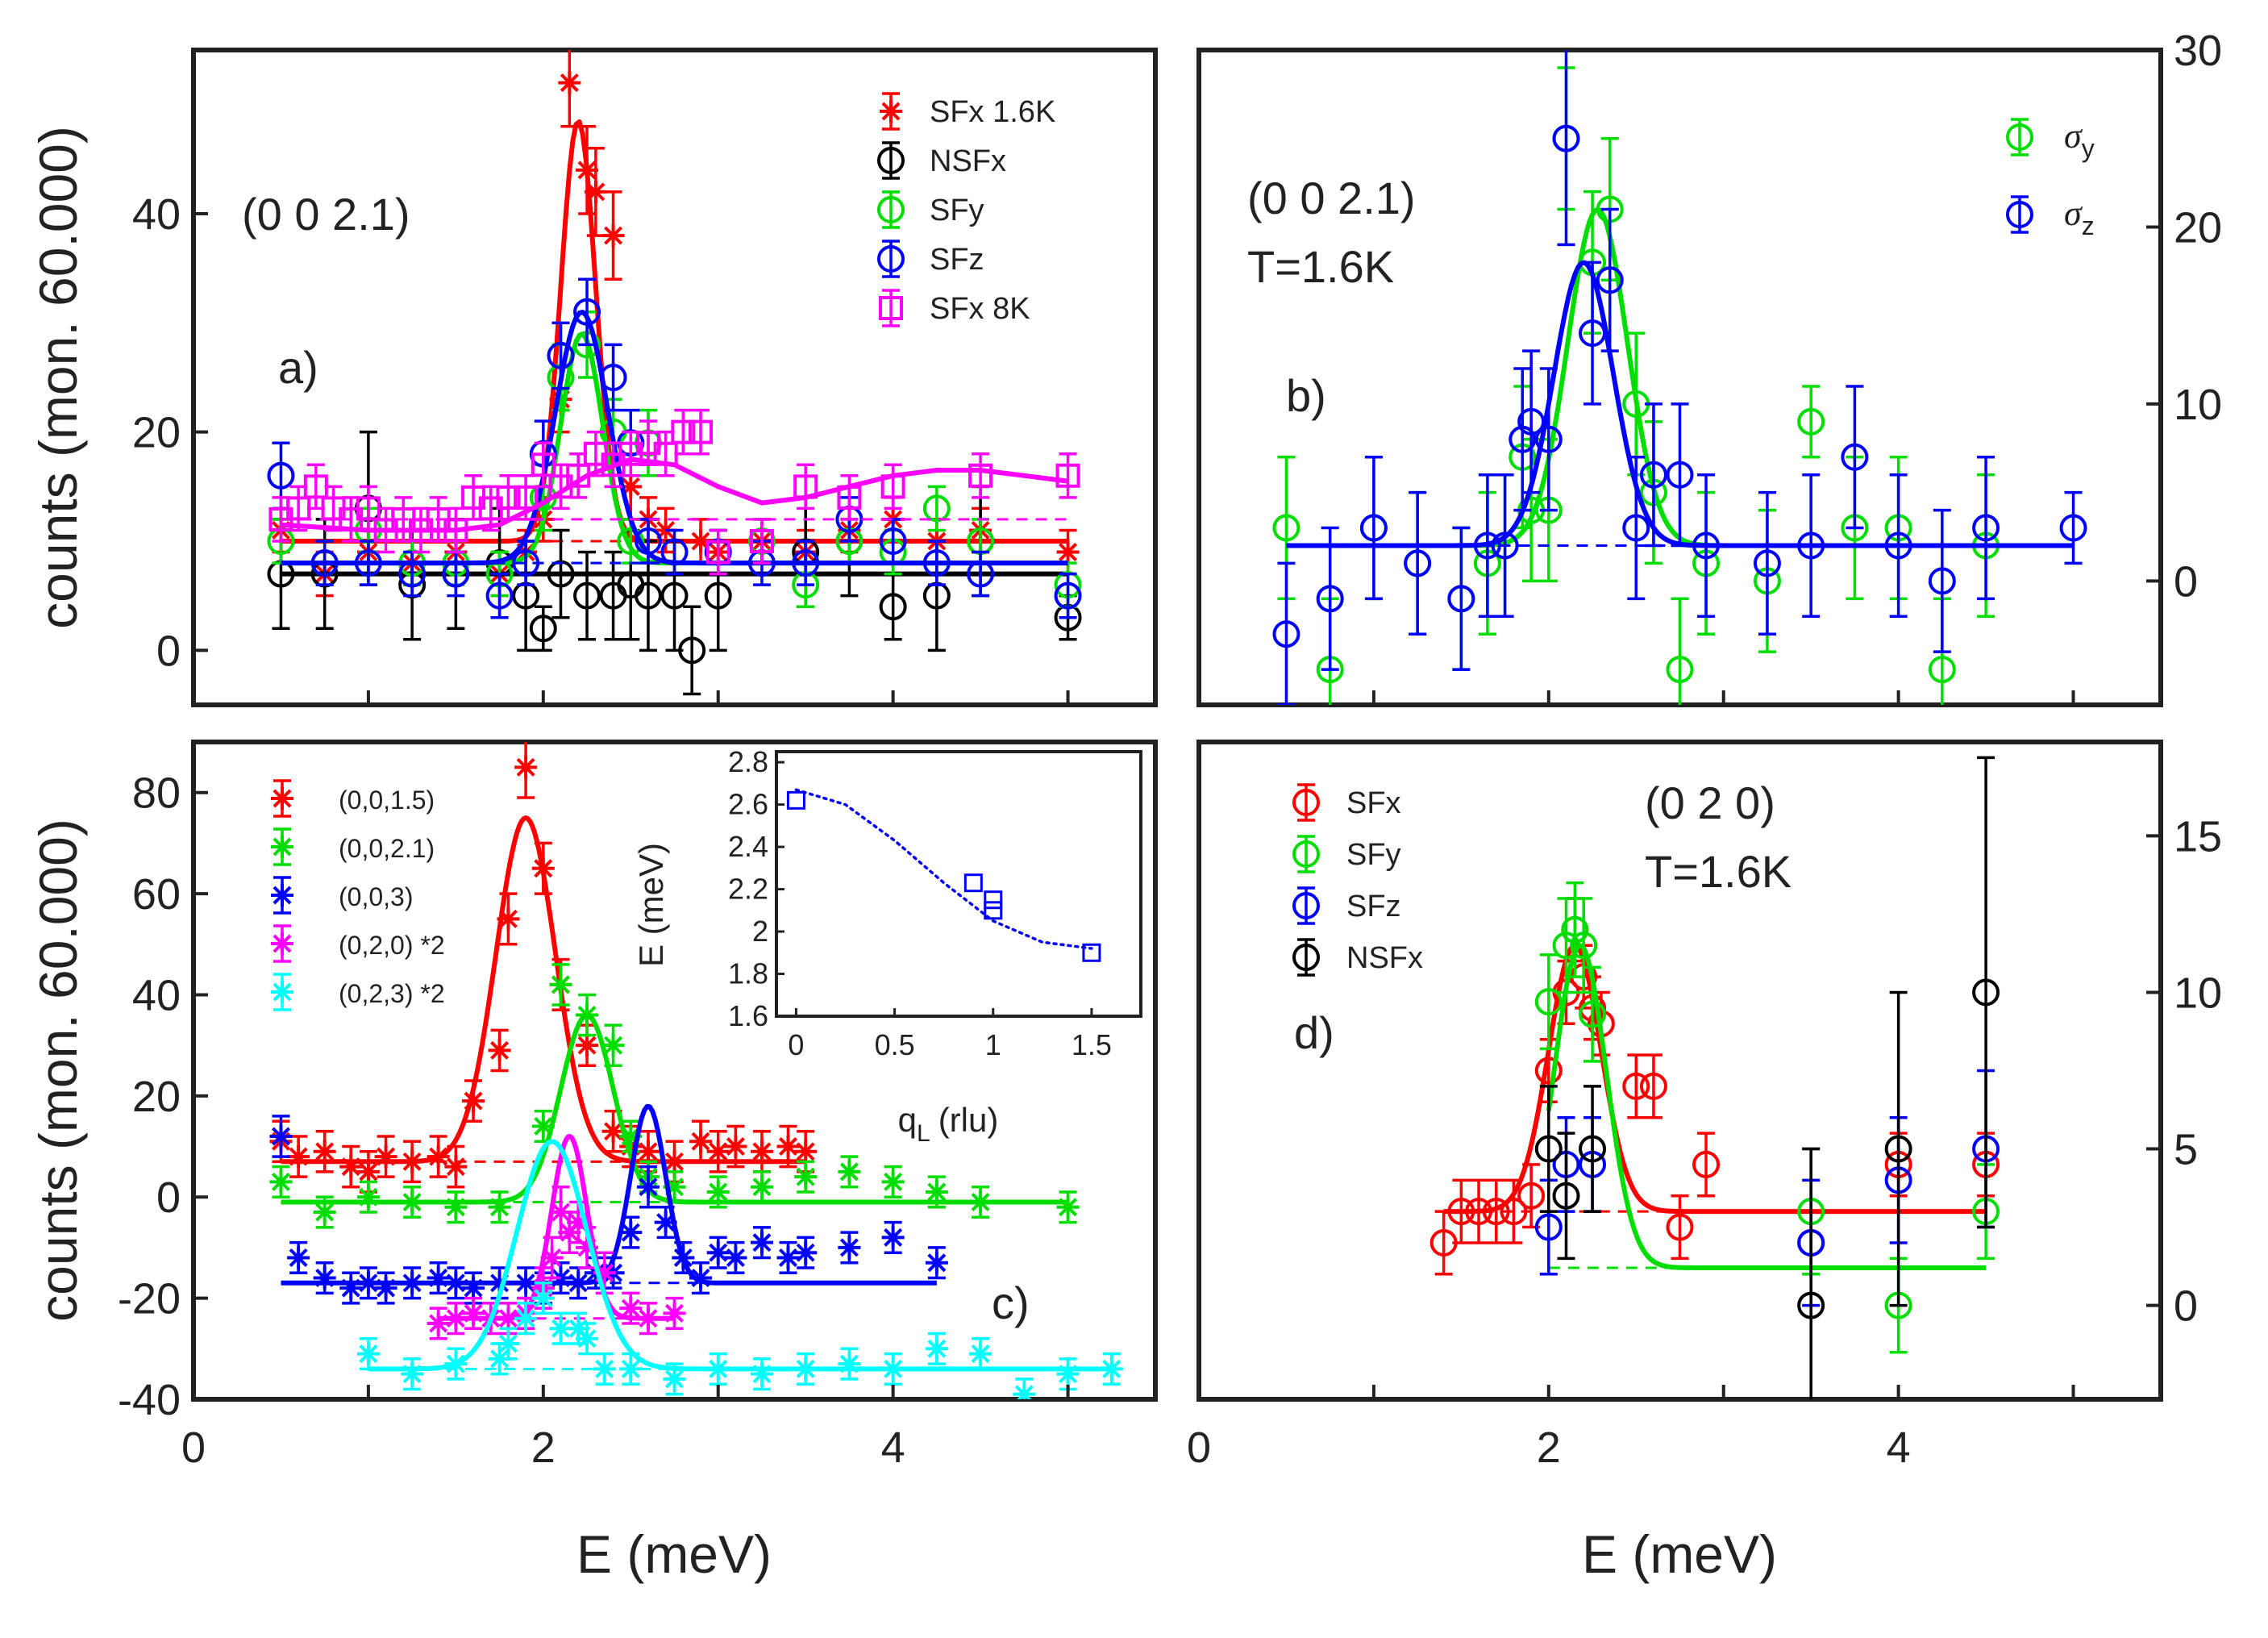  Describe the element at coordinates (392, 946) in the screenshot. I see `legend-label: (0,2,0) *2` at that location.